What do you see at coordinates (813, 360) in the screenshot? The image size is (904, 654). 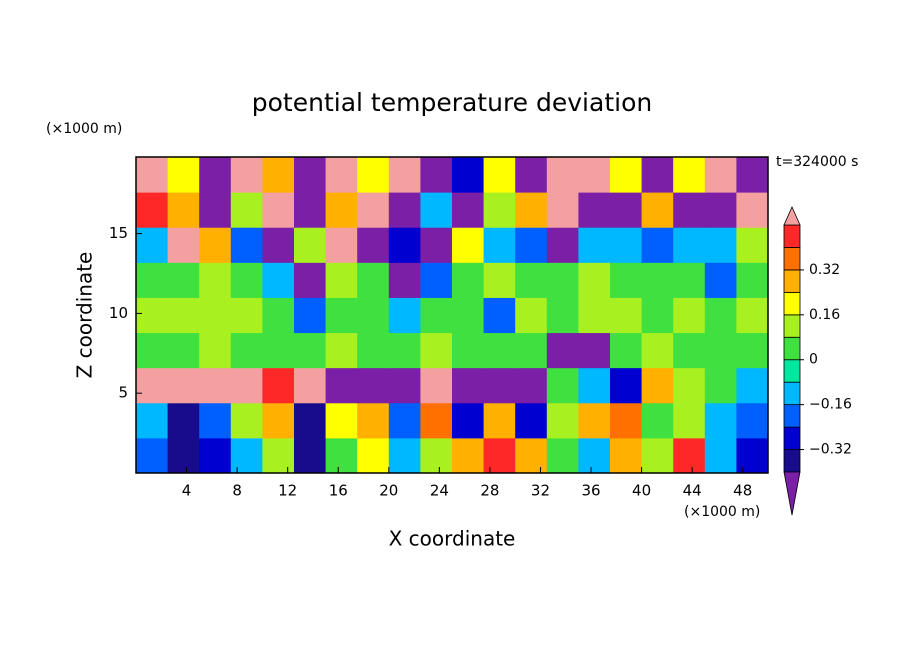 I see `colorbar-tick-label: 0` at bounding box center [813, 360].